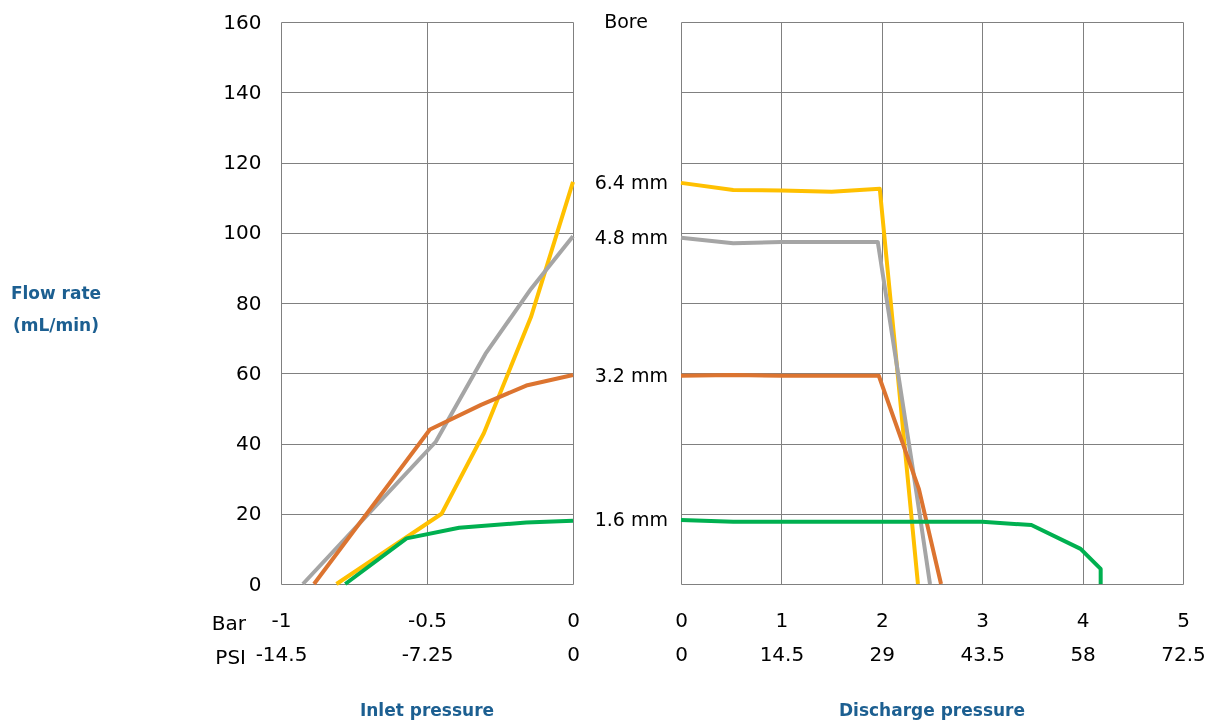  Describe the element at coordinates (631, 181) in the screenshot. I see `series-label: 6.4 mm` at that location.